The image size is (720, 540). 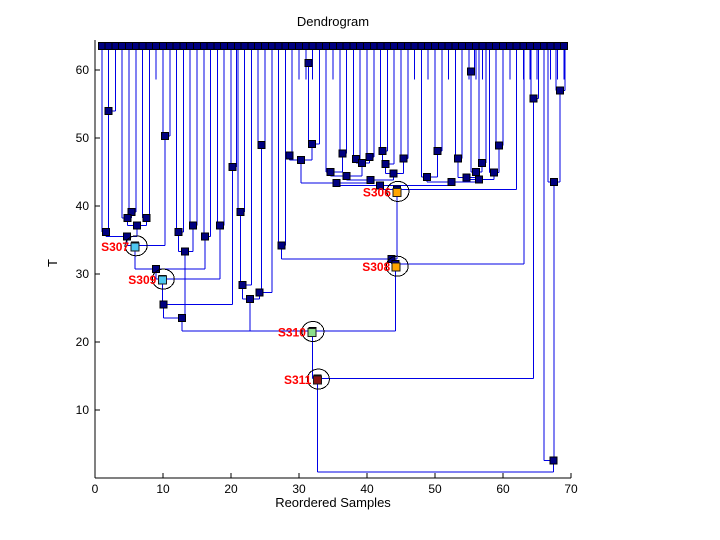 What do you see at coordinates (333, 502) in the screenshot?
I see `x-axis-label: Reordered Samples` at bounding box center [333, 502].